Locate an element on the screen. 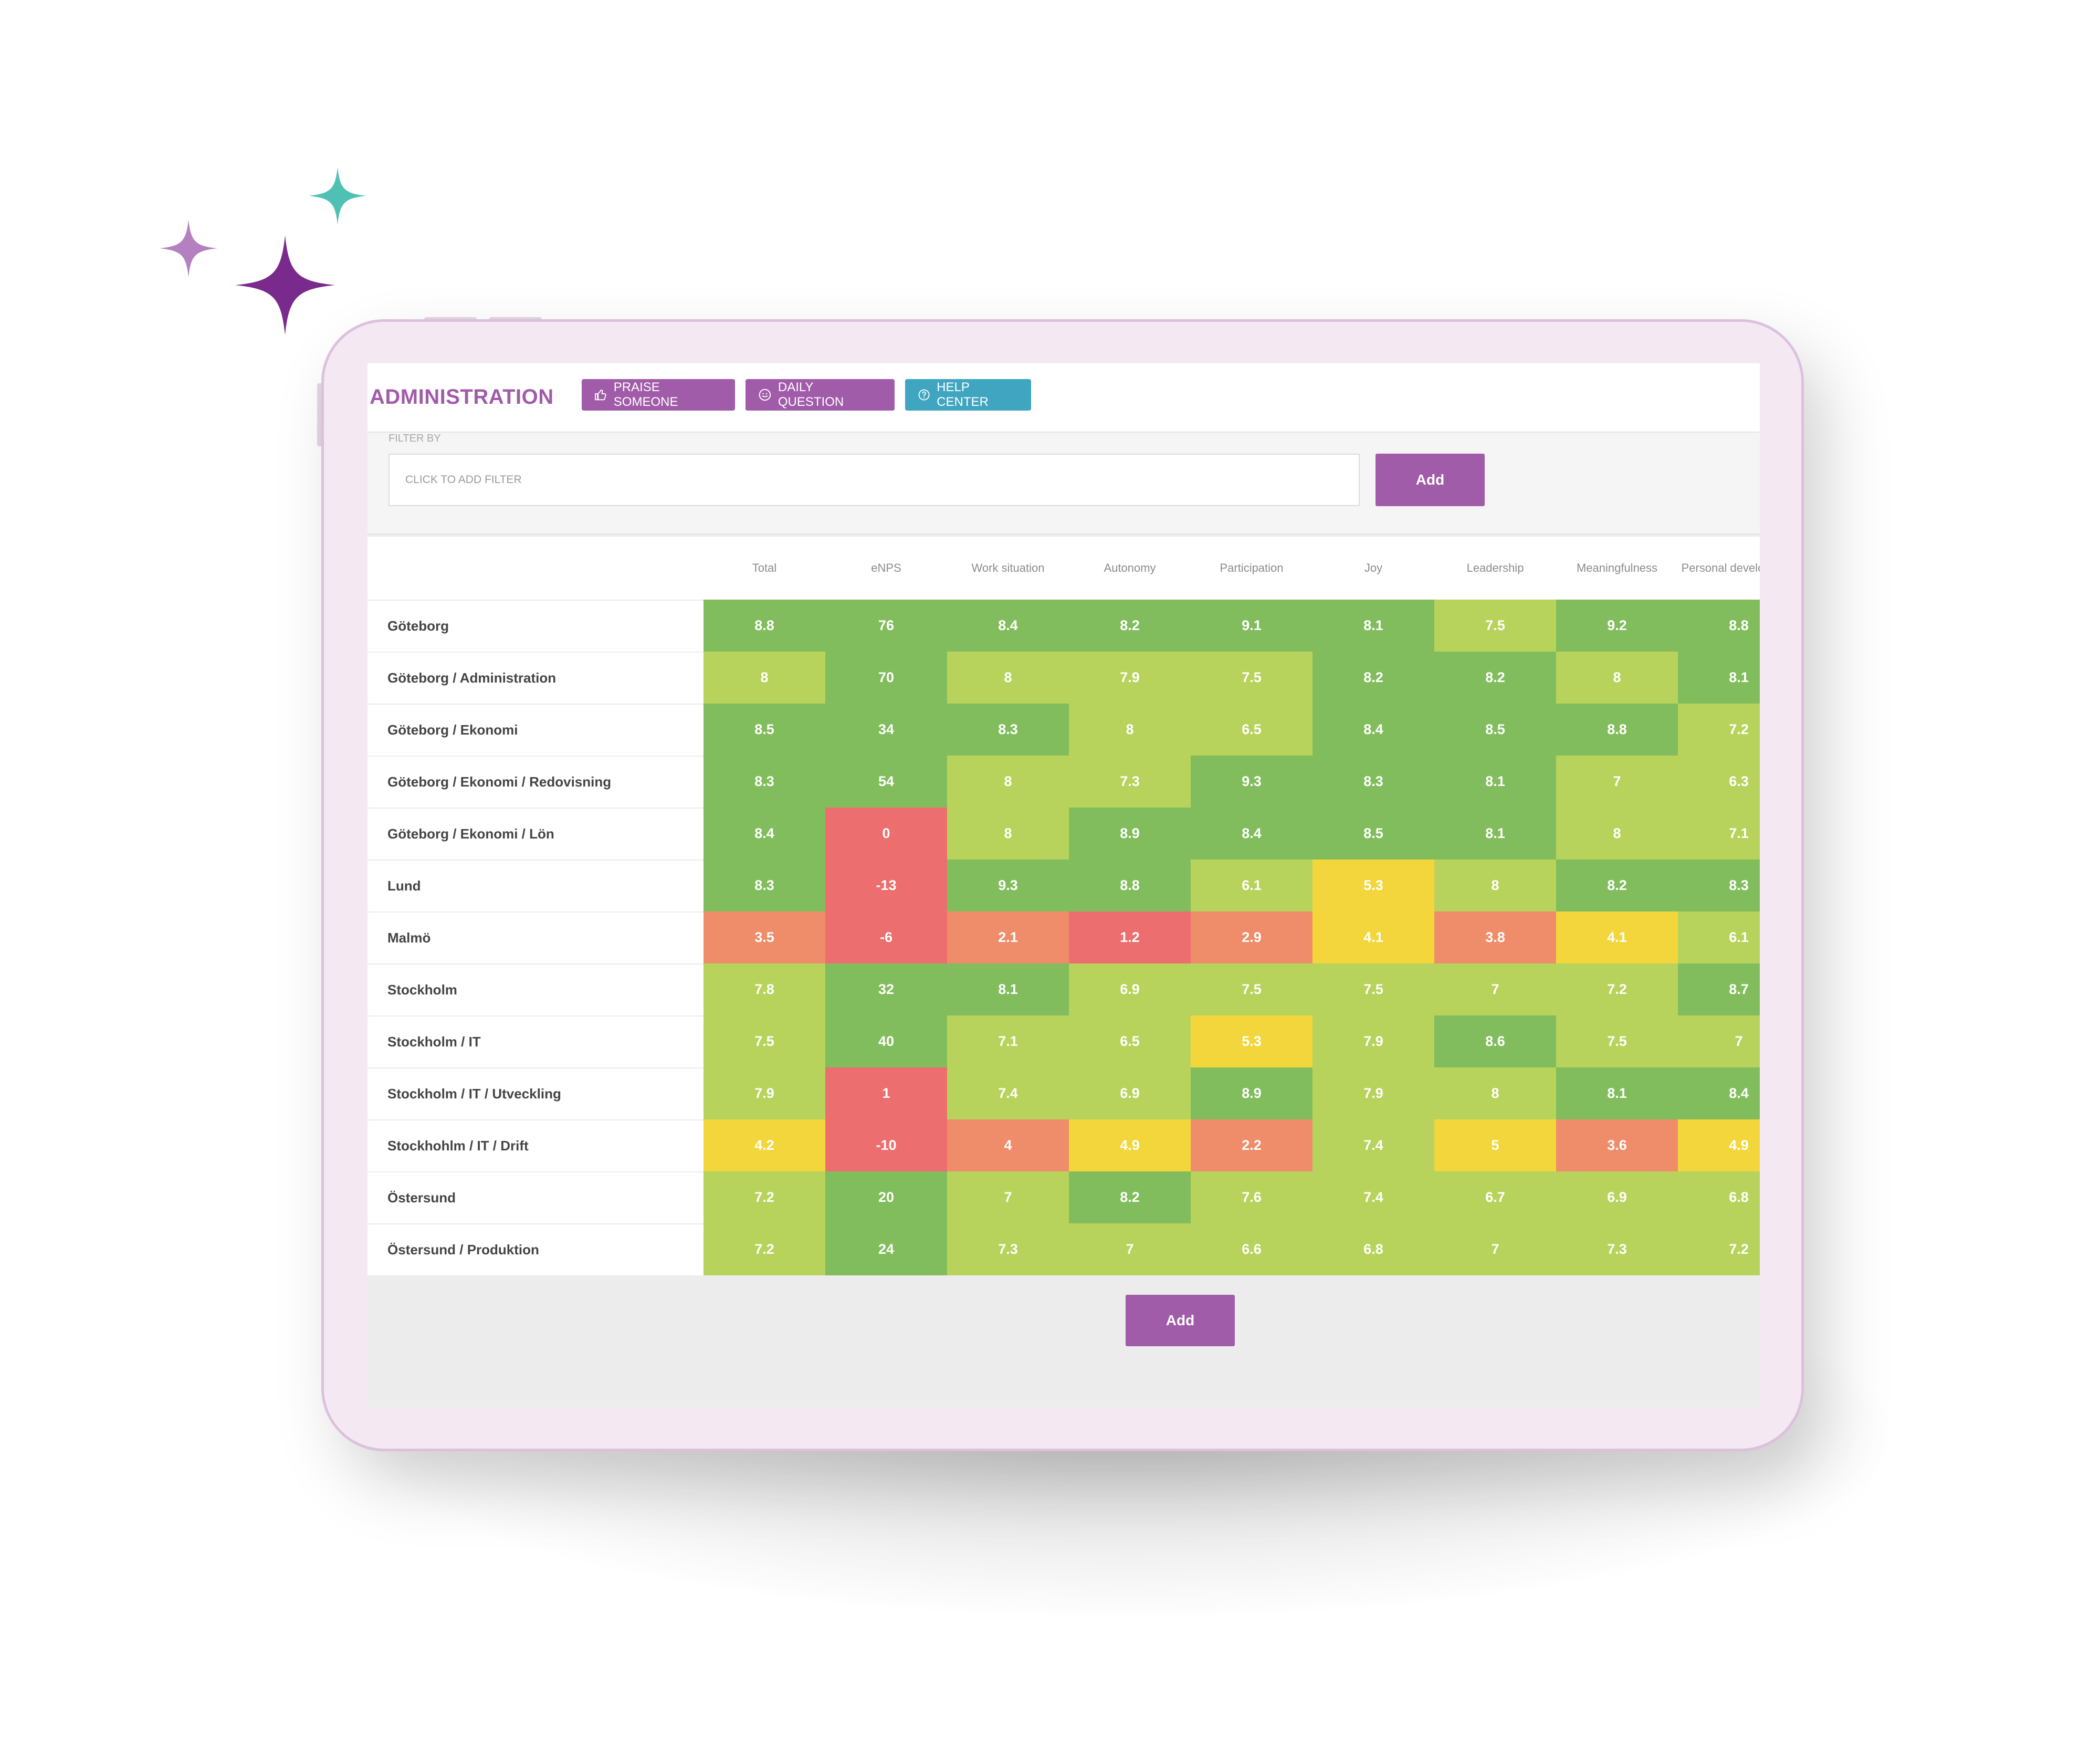 Image resolution: width=2100 pixels, height=1750 pixels. heatmap-cell: 6.8 is located at coordinates (1719, 1197).